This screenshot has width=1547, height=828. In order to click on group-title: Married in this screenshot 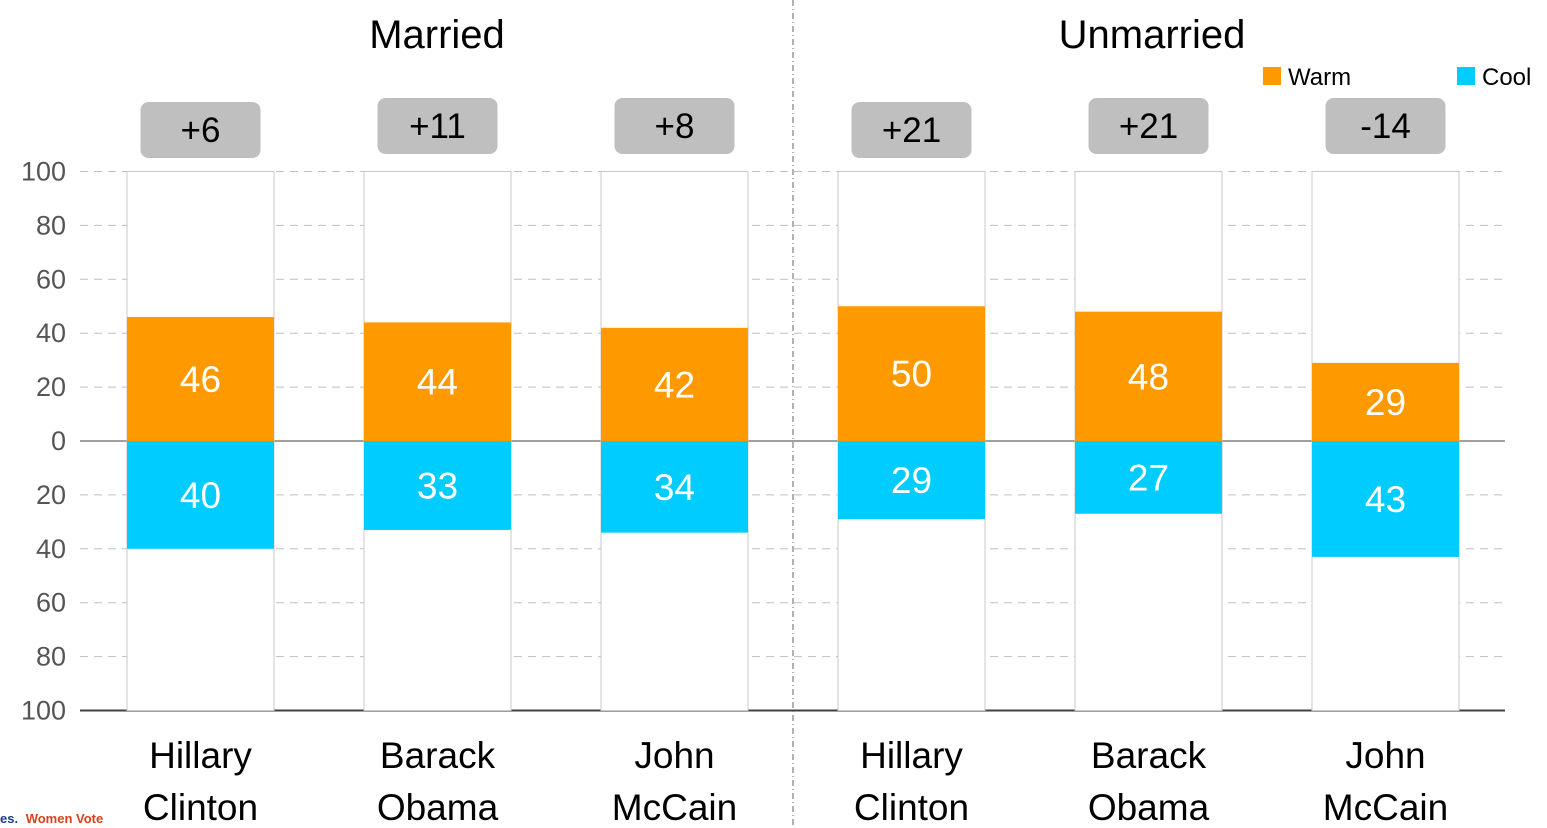, I will do `click(437, 35)`.